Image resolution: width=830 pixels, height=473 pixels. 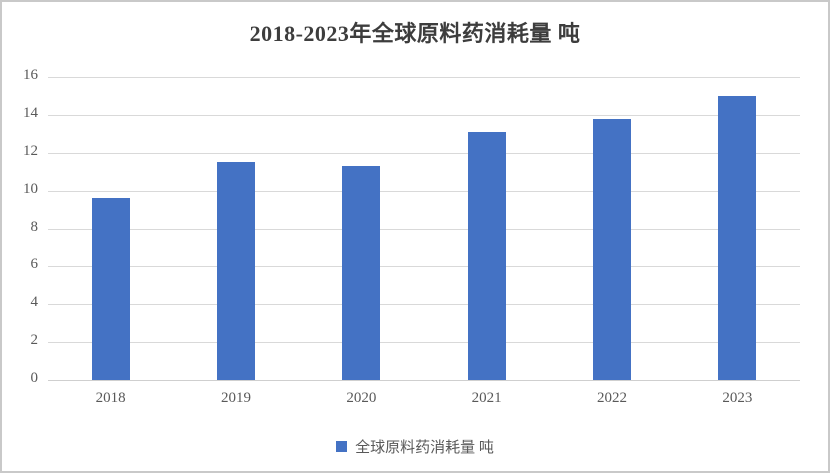 I want to click on legend-swatch-icon, so click(x=342, y=446).